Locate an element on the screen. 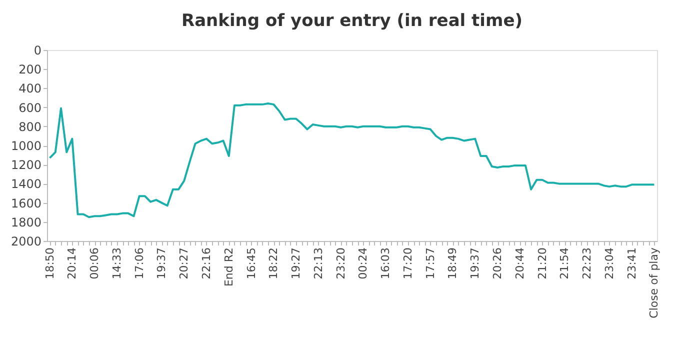 The width and height of the screenshot is (699, 350). y-tick-label: 0 is located at coordinates (38, 51).